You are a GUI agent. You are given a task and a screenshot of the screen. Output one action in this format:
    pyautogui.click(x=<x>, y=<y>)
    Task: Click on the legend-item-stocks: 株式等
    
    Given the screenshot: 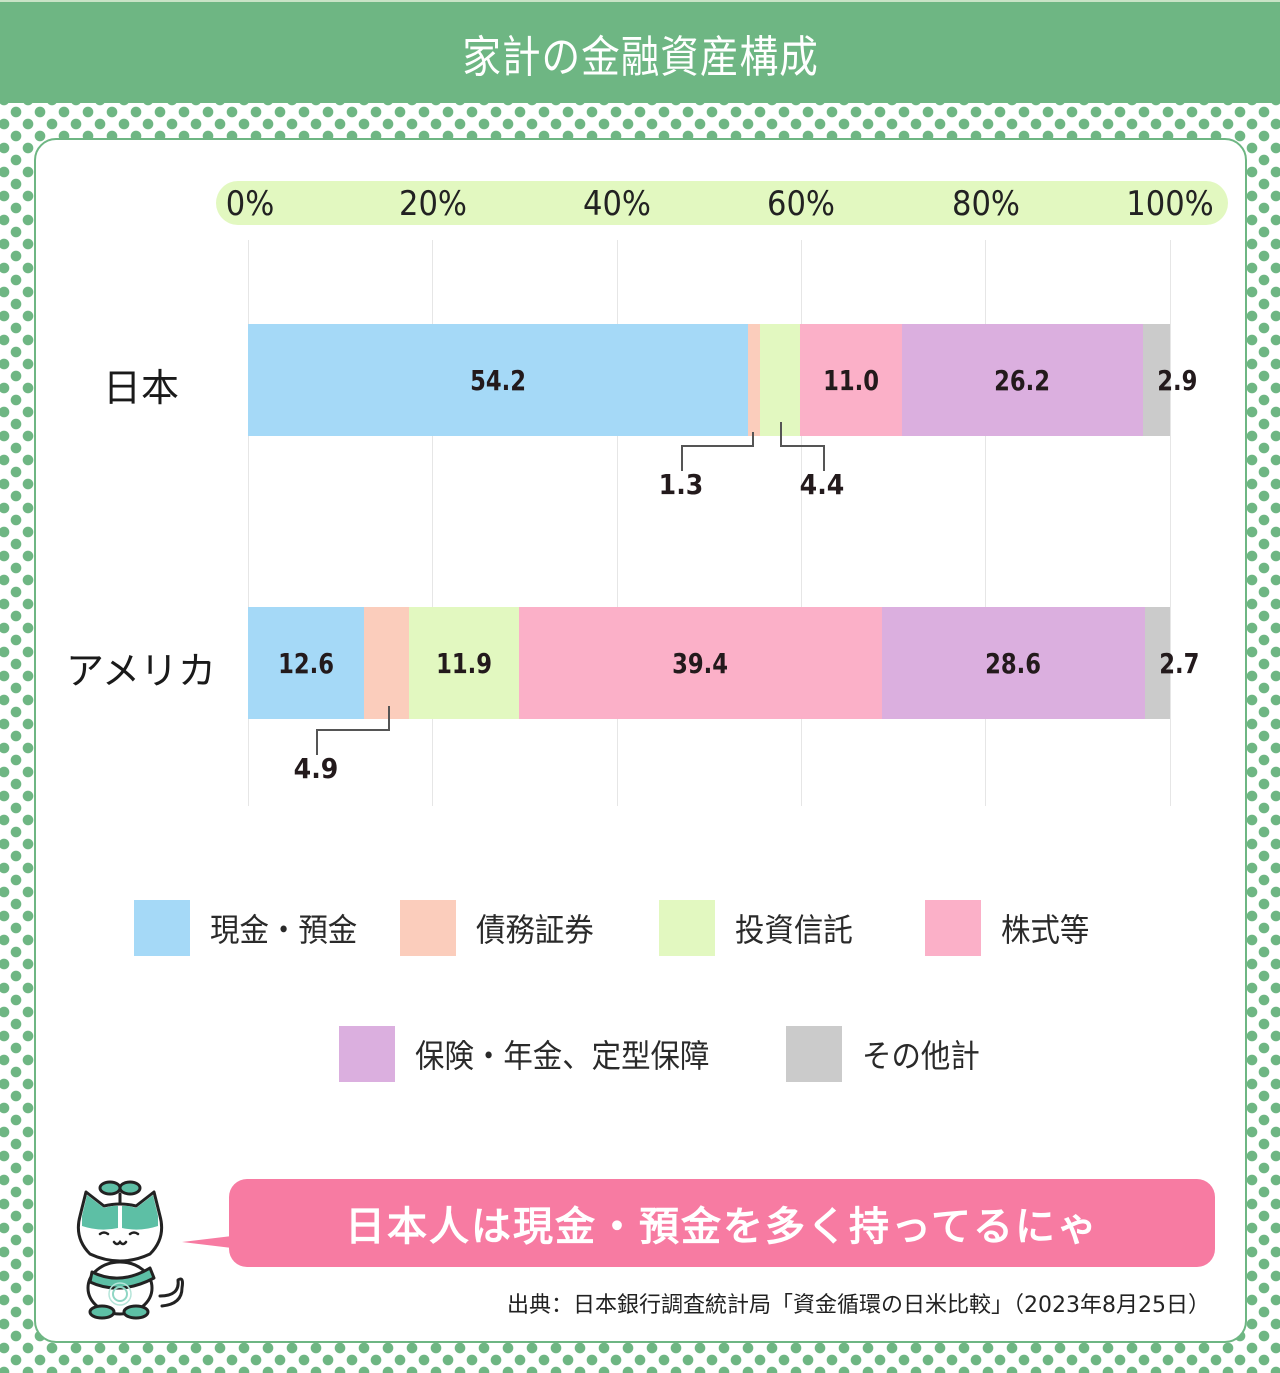 What is the action you would take?
    pyautogui.click(x=1011, y=928)
    